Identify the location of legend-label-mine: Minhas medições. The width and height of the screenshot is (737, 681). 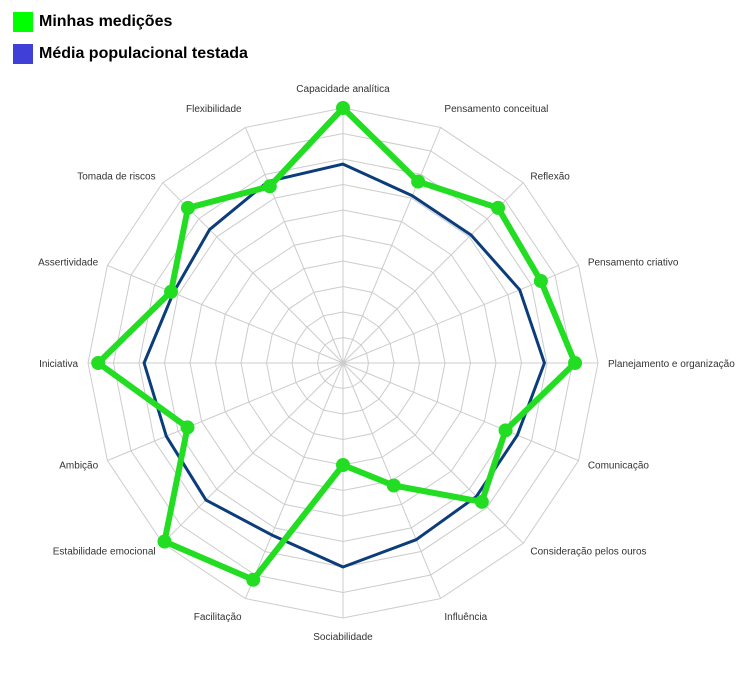
(106, 21).